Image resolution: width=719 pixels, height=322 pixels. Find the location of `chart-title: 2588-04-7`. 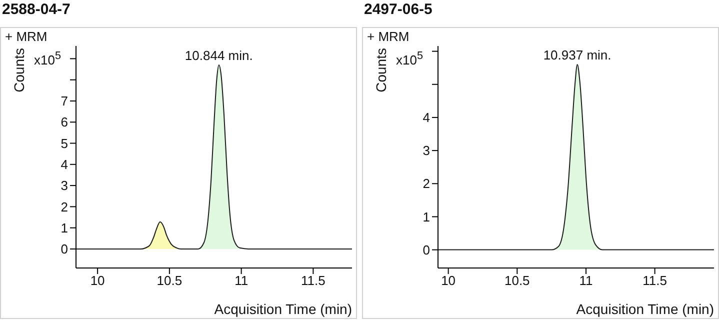

chart-title: 2588-04-7 is located at coordinates (36, 9).